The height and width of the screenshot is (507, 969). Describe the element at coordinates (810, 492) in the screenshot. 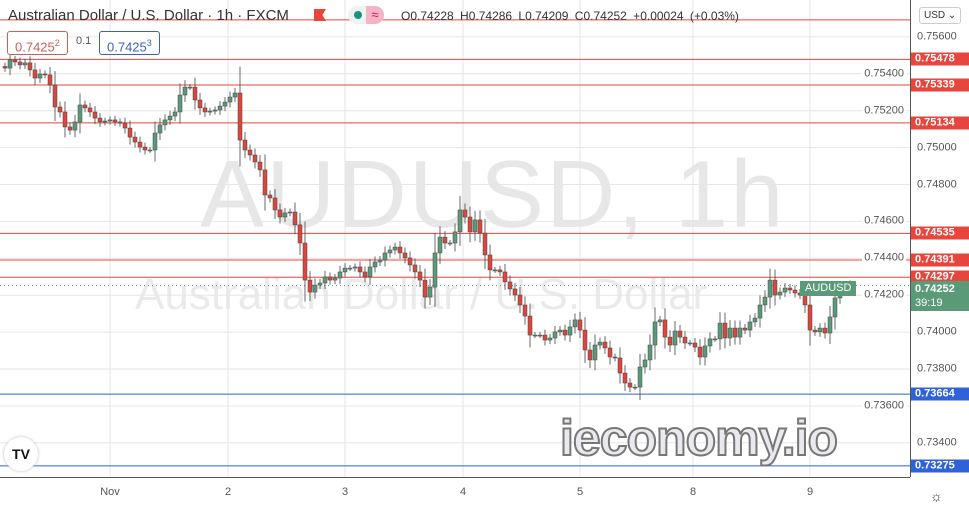

I see `time-tick-label: 9` at that location.